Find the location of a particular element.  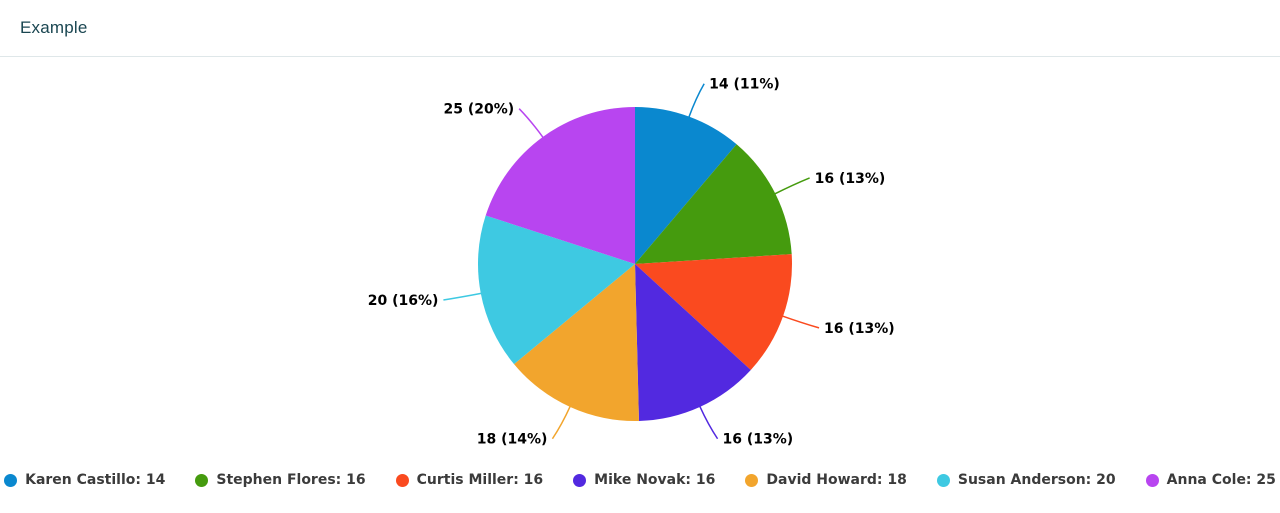

slice-label-tick-karen-castillo is located at coordinates (696, 100).